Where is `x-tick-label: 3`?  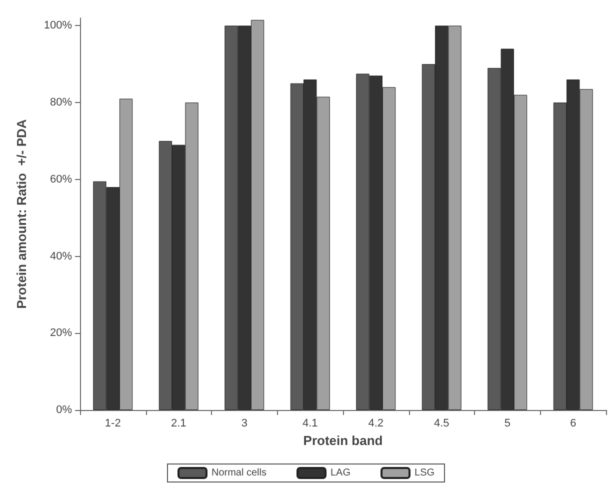
x-tick-label: 3 is located at coordinates (244, 424).